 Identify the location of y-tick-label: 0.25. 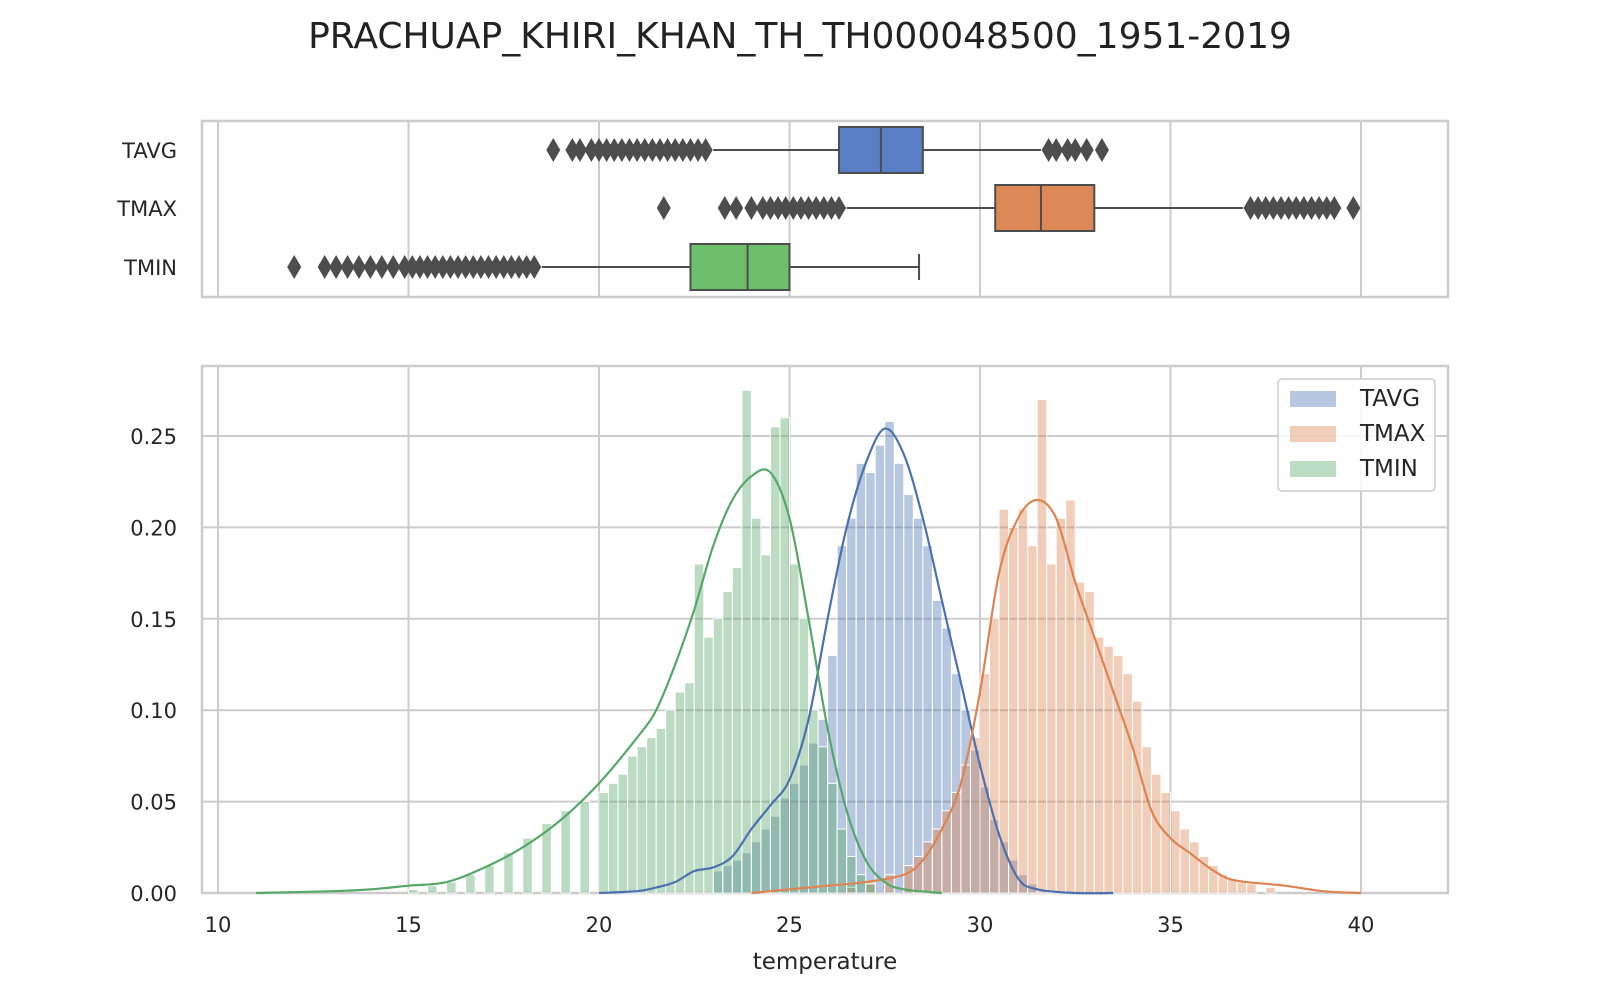
(153, 437).